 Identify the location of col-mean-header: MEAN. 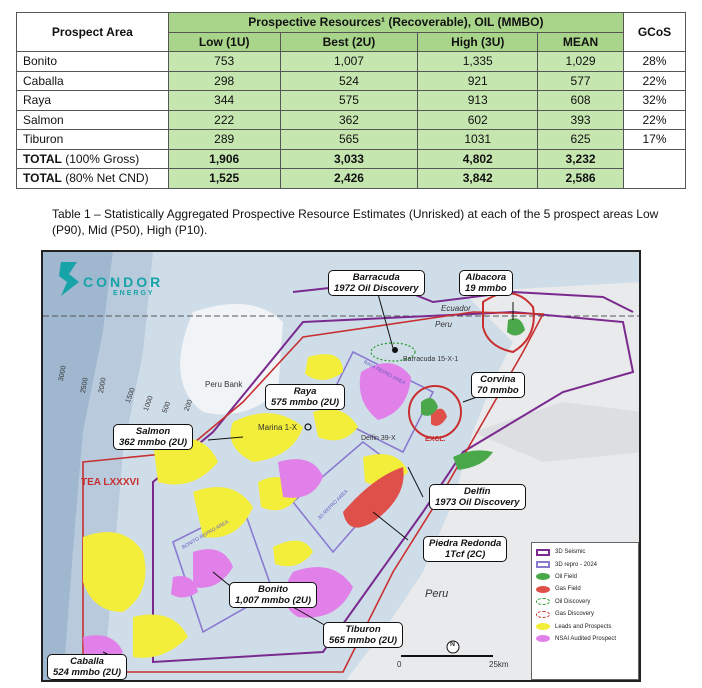
(581, 41).